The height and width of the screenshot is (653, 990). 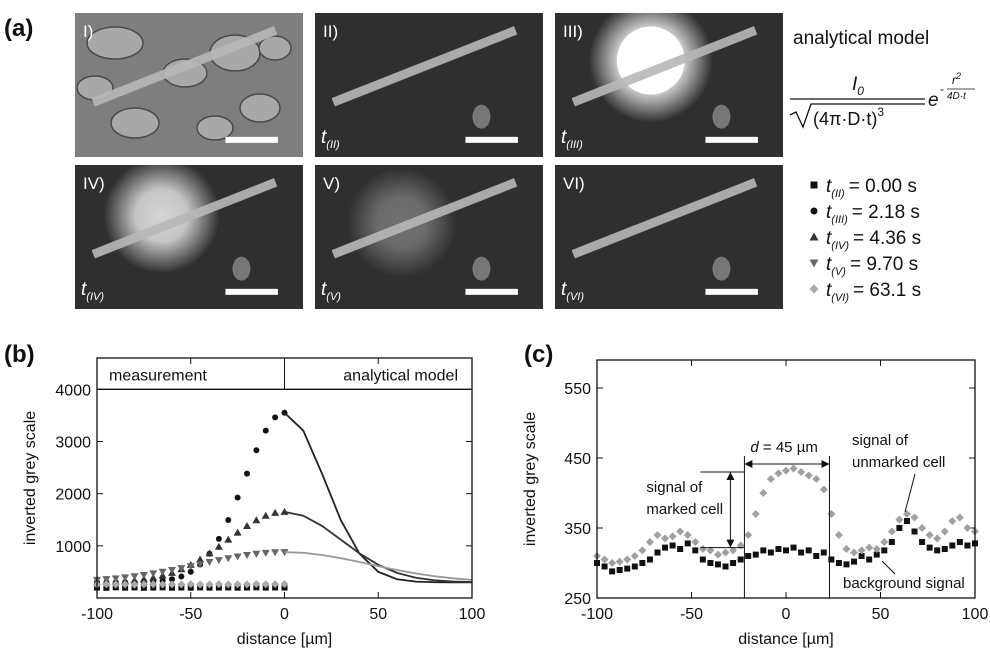 I want to click on legend-sub: (IV), so click(x=840, y=246).